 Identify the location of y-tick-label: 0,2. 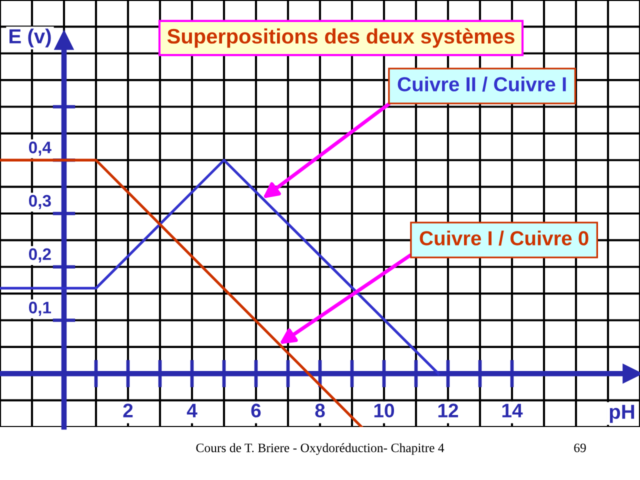
(39, 255).